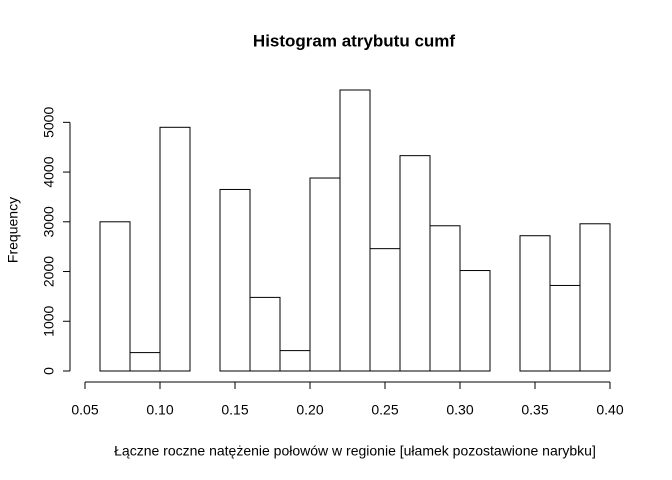  Describe the element at coordinates (609, 410) in the screenshot. I see `x-tick-label: 0.40` at that location.